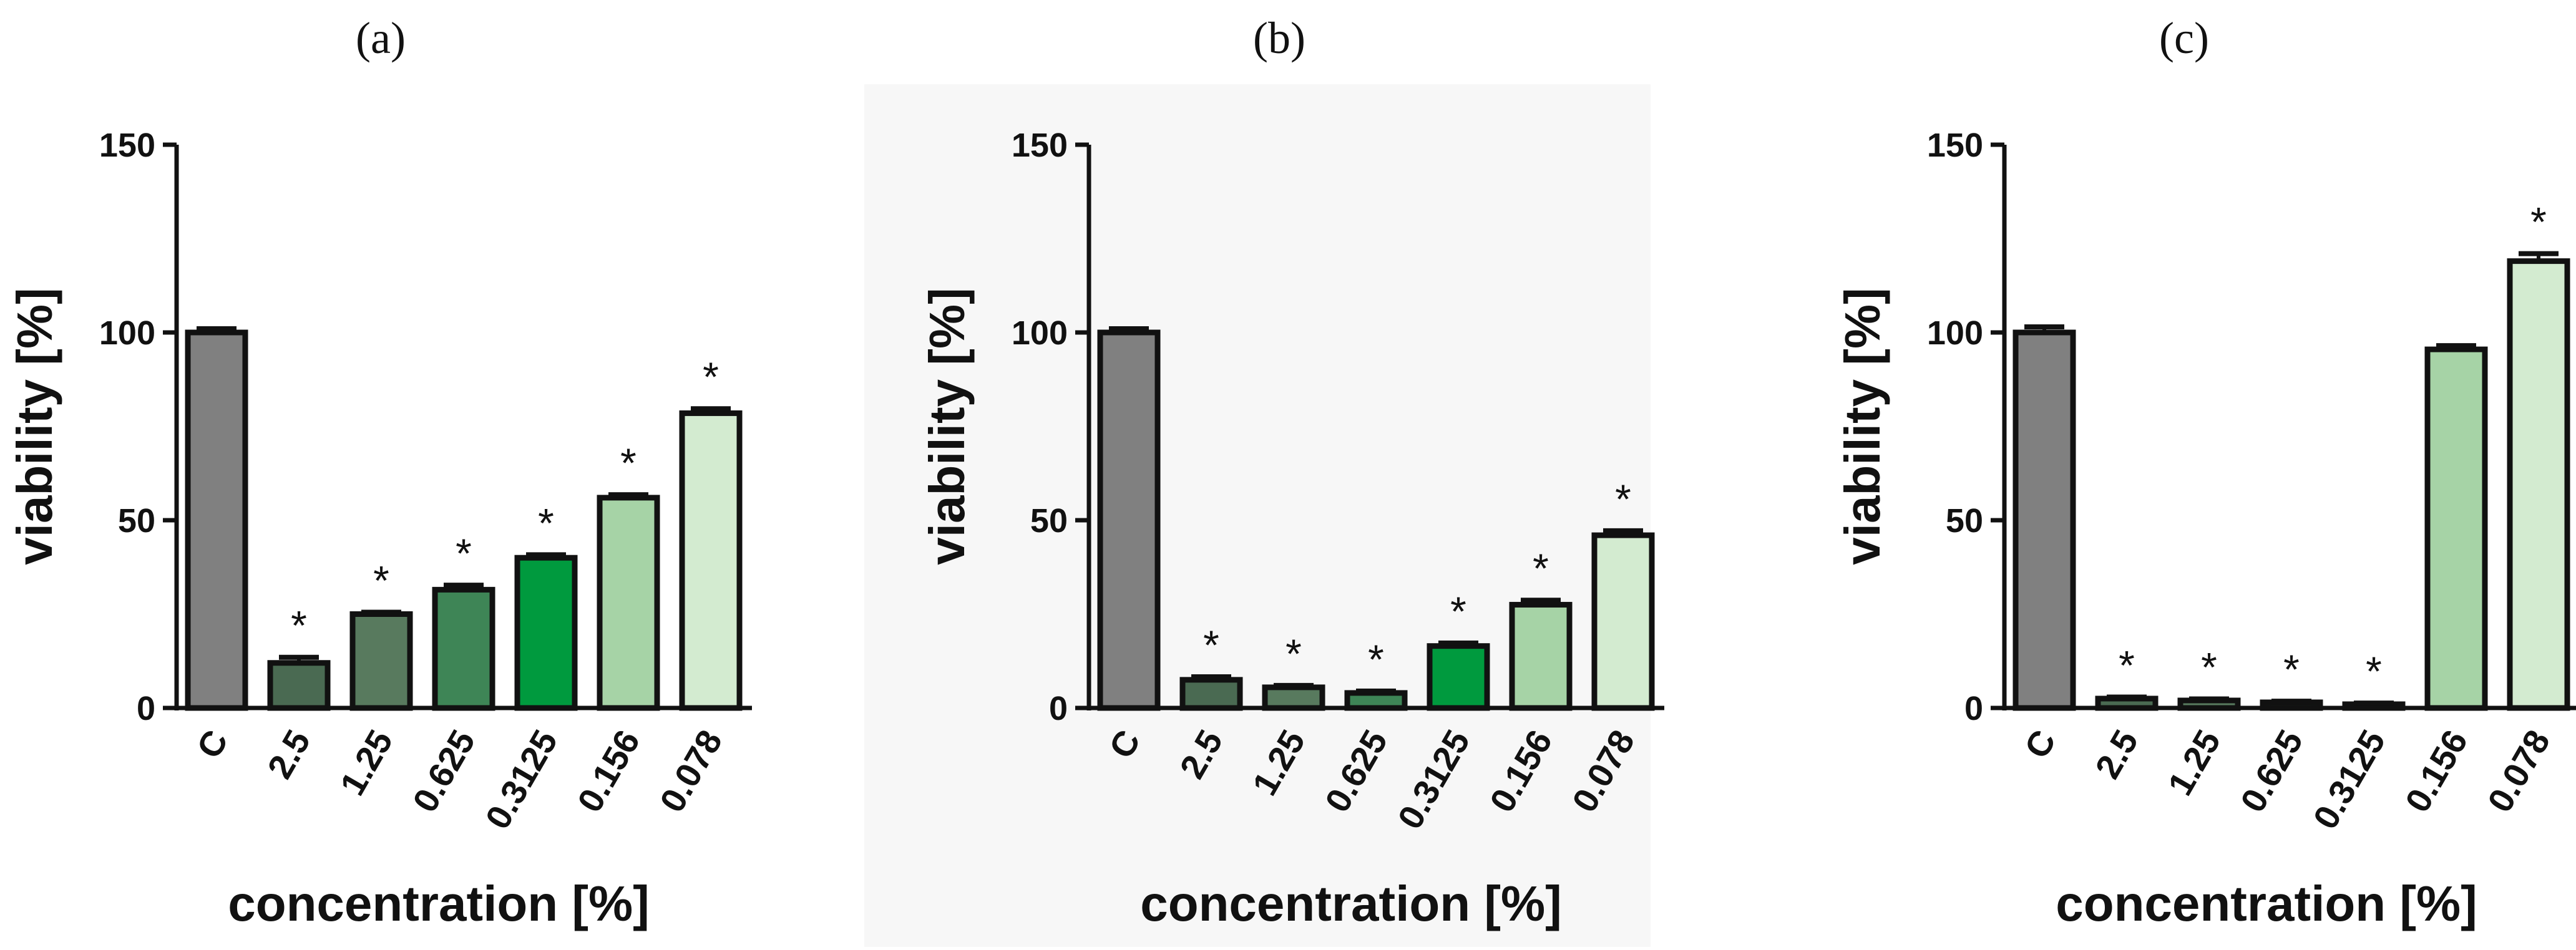 The width and height of the screenshot is (2576, 950). What do you see at coordinates (1279, 38) in the screenshot?
I see `panel-label: (b)` at bounding box center [1279, 38].